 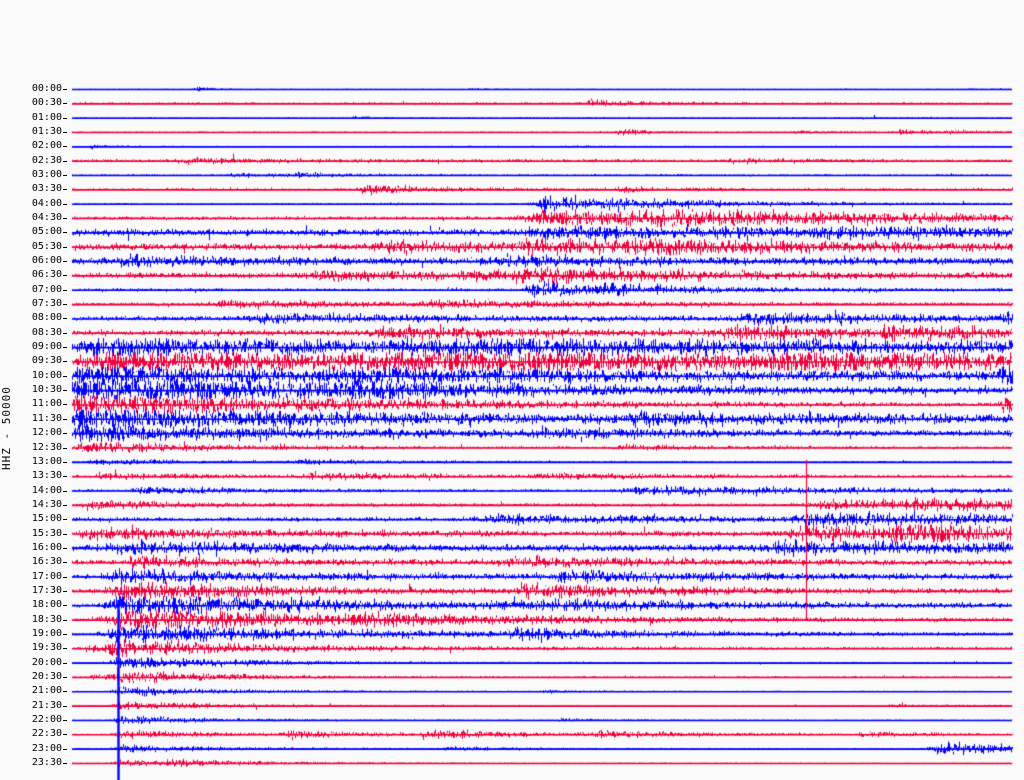 What do you see at coordinates (46, 590) in the screenshot?
I see `time-label: 17:30` at bounding box center [46, 590].